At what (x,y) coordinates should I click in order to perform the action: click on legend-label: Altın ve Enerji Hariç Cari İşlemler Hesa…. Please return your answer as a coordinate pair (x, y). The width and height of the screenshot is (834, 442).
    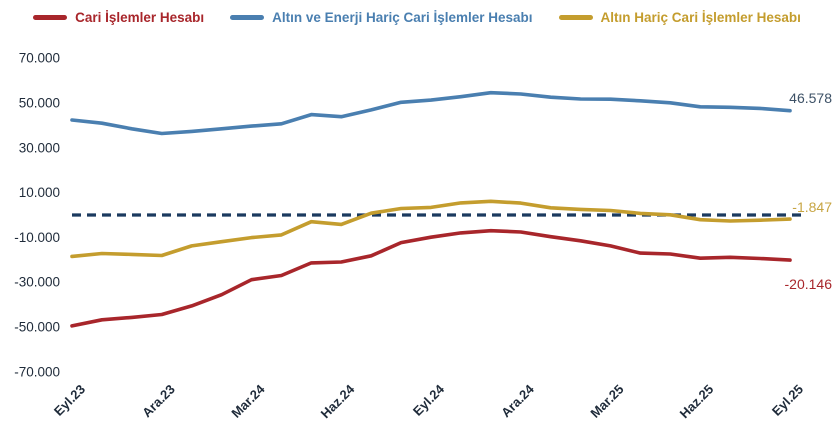
    Looking at the image, I should click on (402, 17).